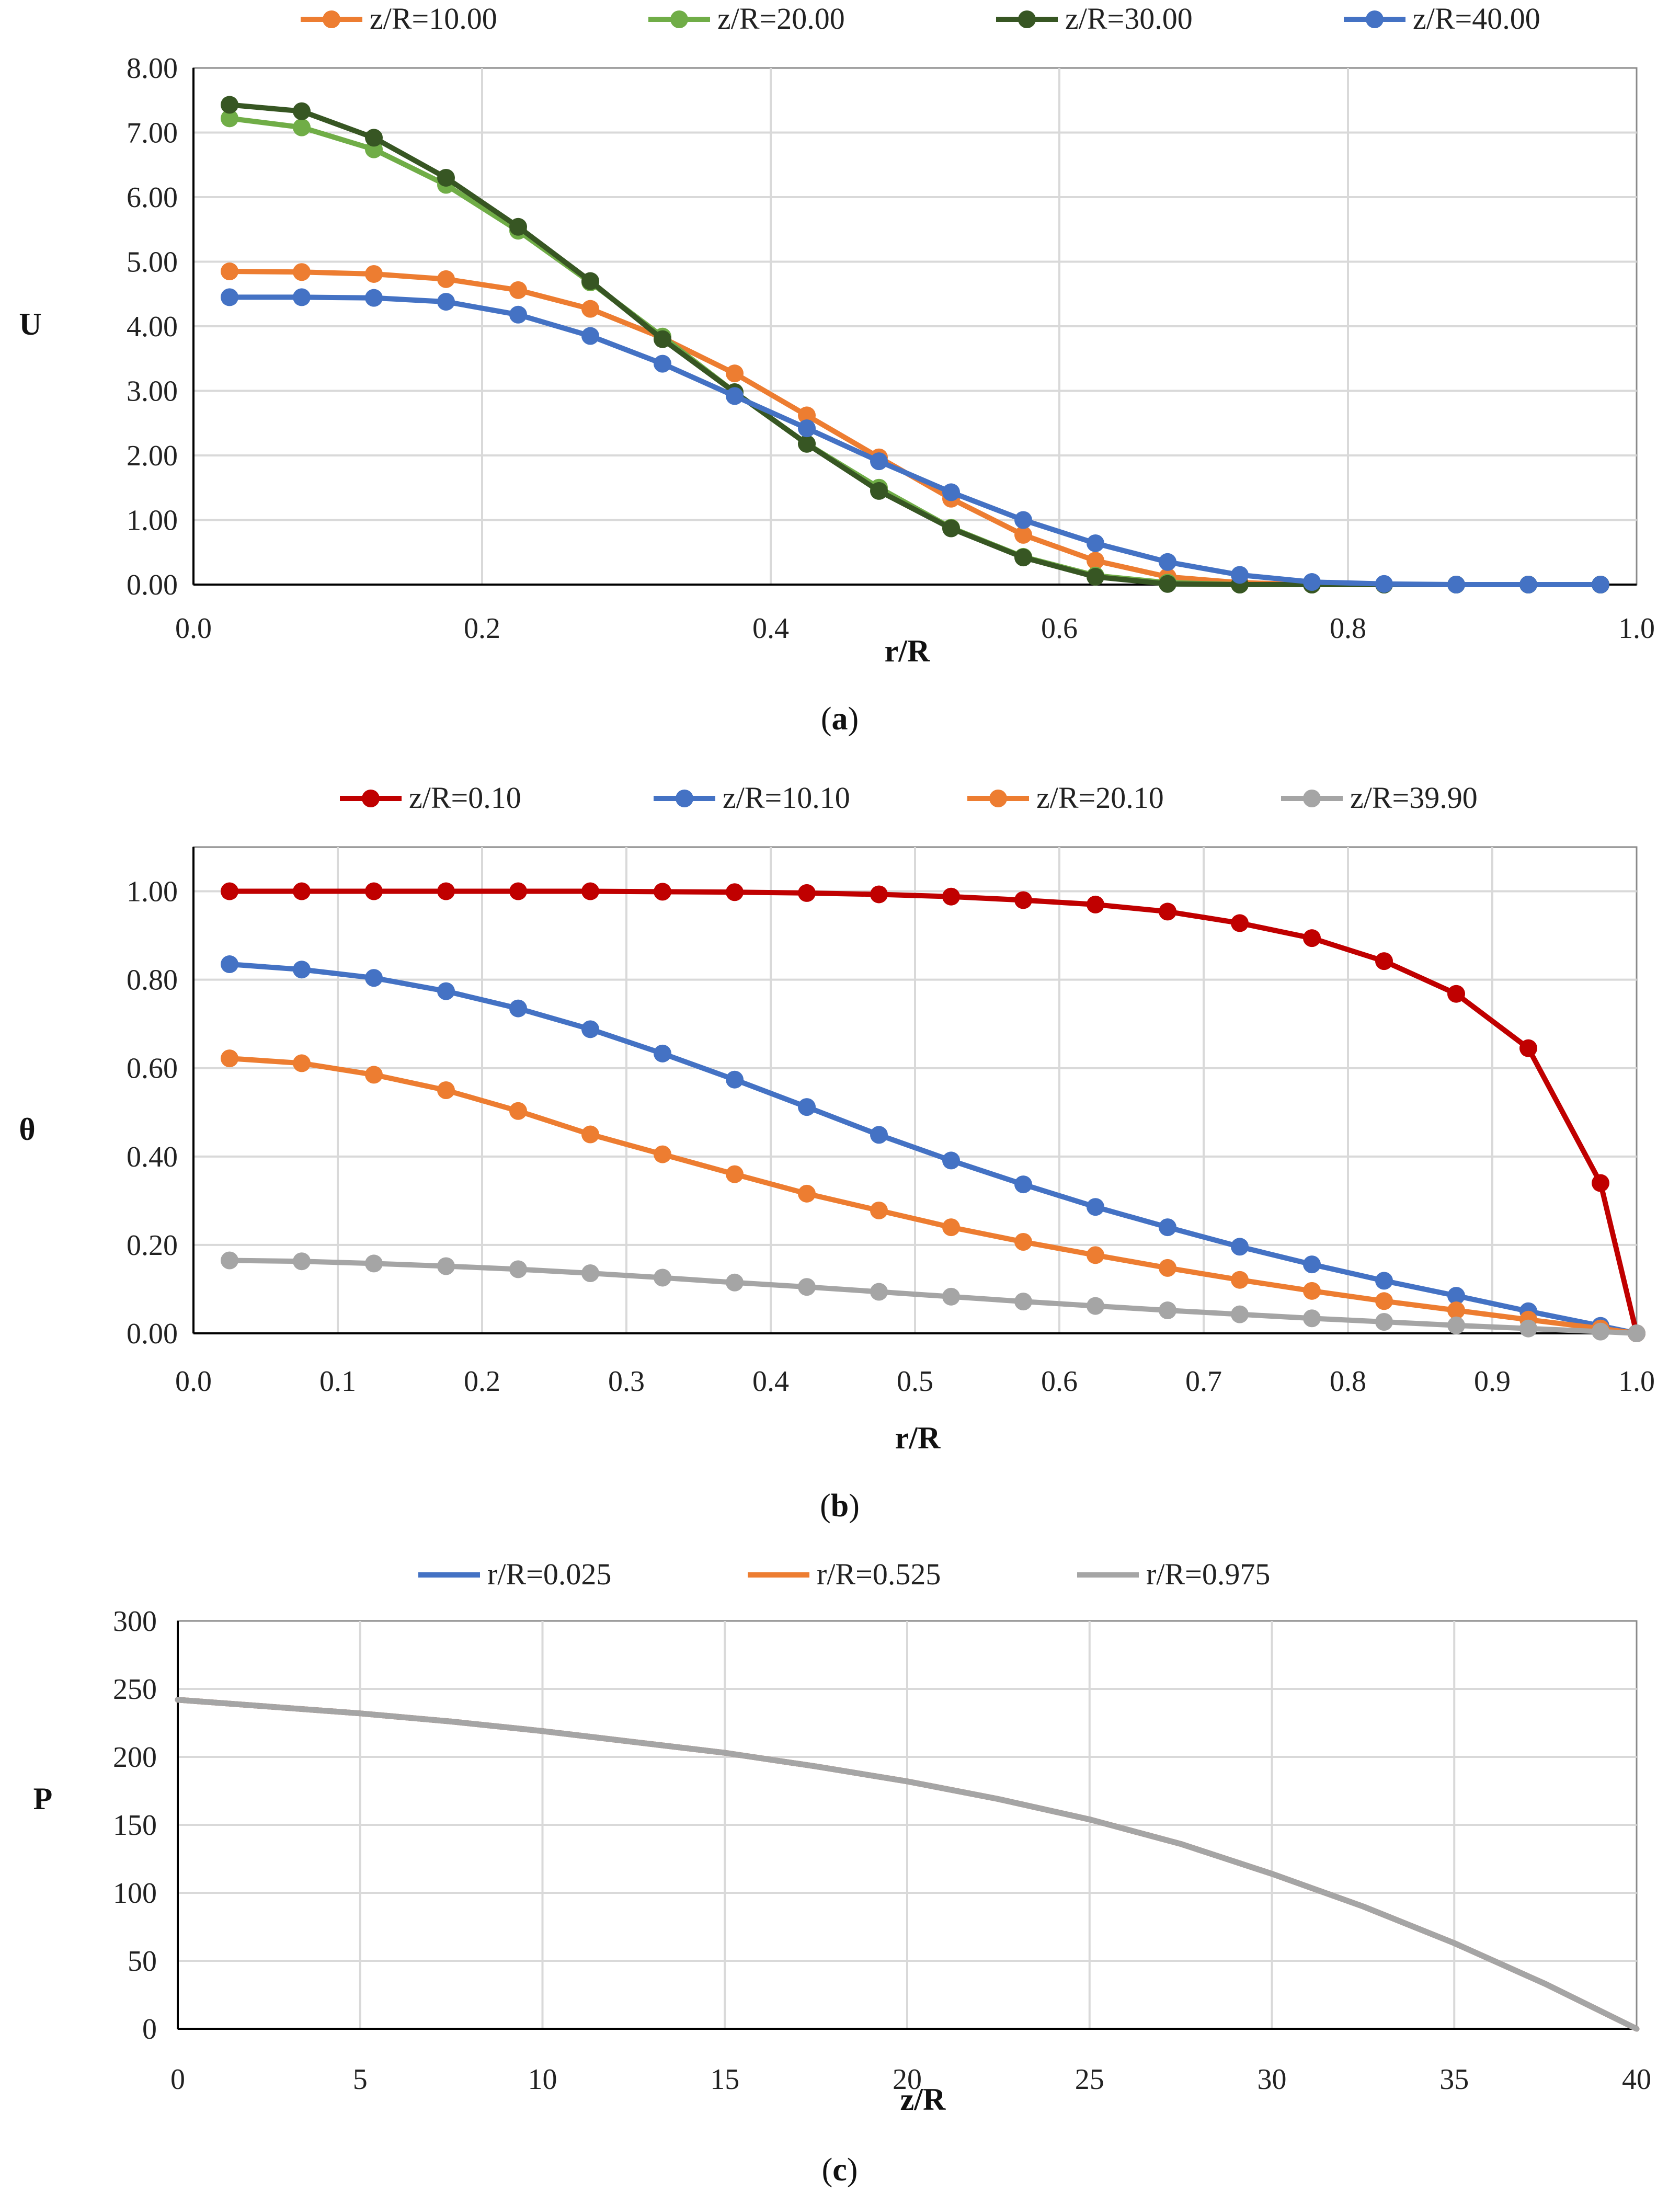 The height and width of the screenshot is (2205, 1680). I want to click on y-tick-label: 0.20, so click(152, 1245).